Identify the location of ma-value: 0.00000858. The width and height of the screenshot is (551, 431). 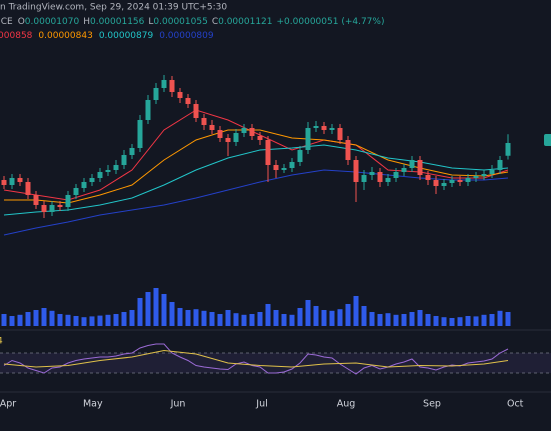
(16, 36).